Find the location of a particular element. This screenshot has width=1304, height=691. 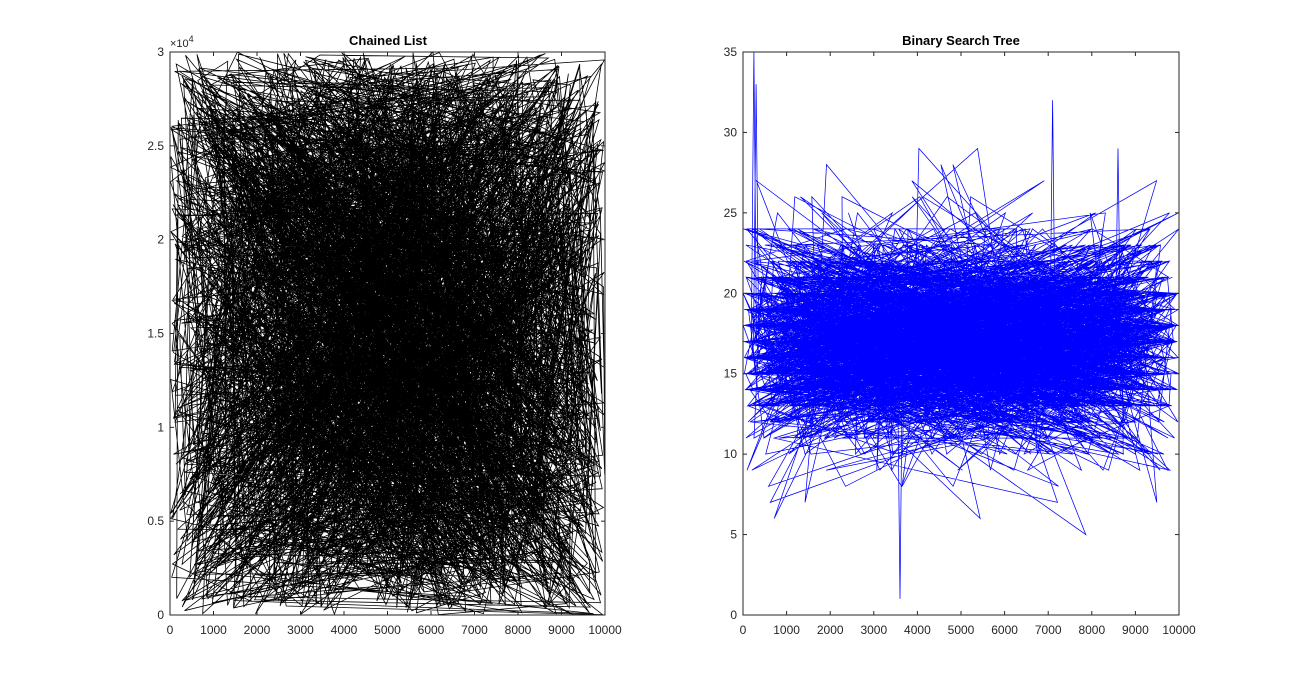

binary-search-tree-title: Binary Search Tree is located at coordinates (961, 40).